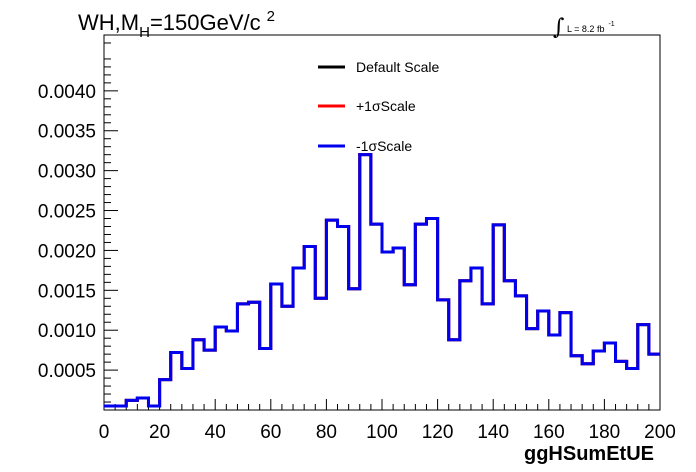 The height and width of the screenshot is (472, 696). I want to click on x-tick-label: 180, so click(605, 432).